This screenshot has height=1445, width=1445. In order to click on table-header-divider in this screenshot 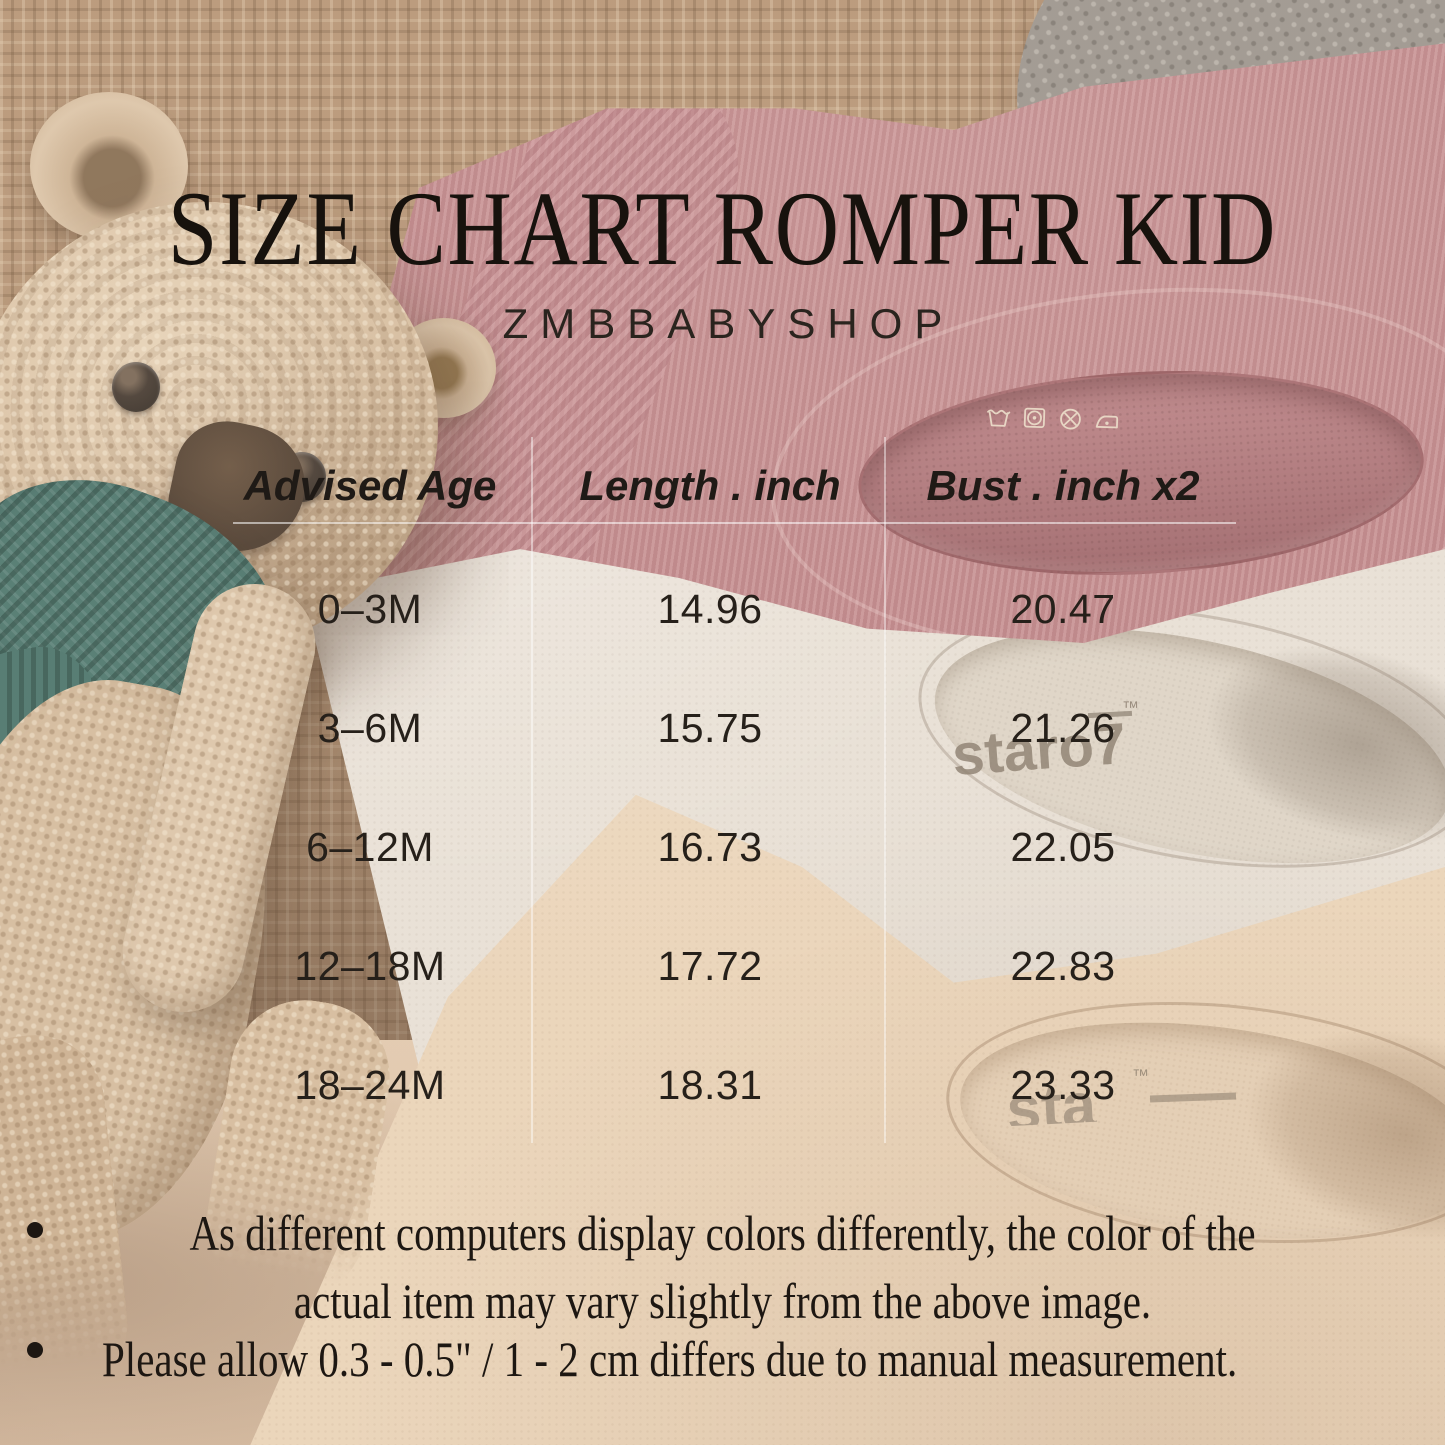, I will do `click(734, 523)`.